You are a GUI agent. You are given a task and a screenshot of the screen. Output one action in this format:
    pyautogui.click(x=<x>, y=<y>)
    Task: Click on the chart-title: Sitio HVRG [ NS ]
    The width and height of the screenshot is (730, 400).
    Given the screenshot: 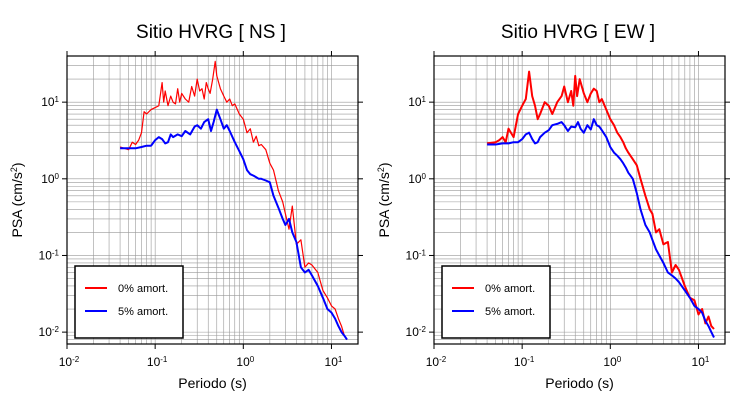 What is the action you would take?
    pyautogui.click(x=211, y=32)
    